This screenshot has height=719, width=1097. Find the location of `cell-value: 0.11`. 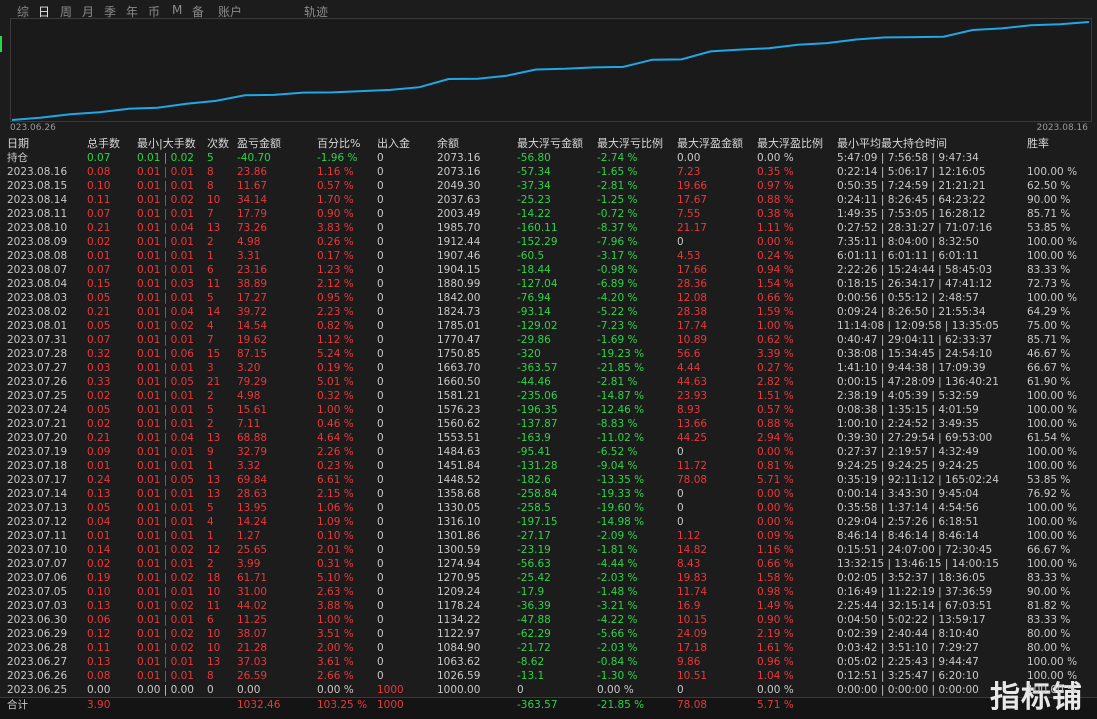

cell-value: 0.11 is located at coordinates (99, 200).